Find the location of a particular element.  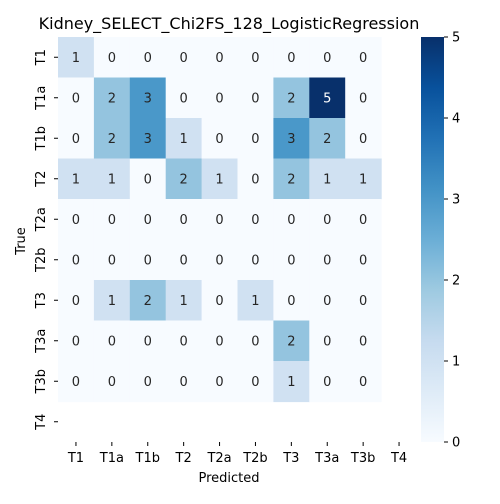

y-axis-label: True is located at coordinates (21, 241).